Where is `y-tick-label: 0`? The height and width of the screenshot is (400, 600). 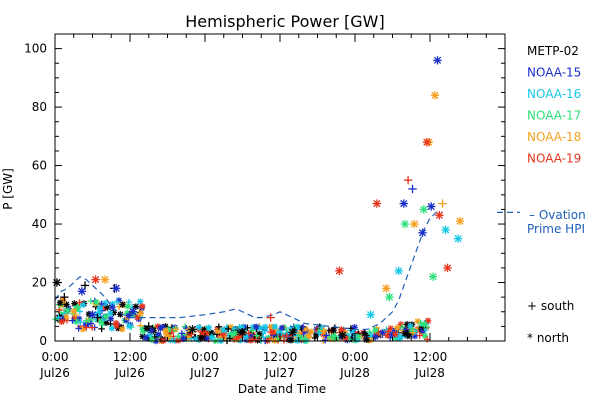
y-tick-label: 0 is located at coordinates (43, 341).